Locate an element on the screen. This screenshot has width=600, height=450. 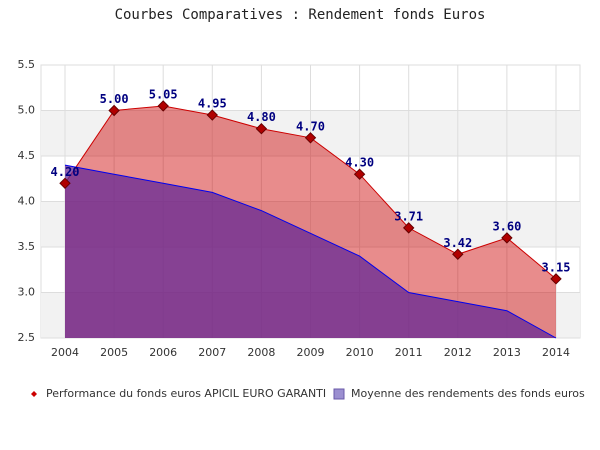
y-tick-label: 4.5 is located at coordinates (27, 155).